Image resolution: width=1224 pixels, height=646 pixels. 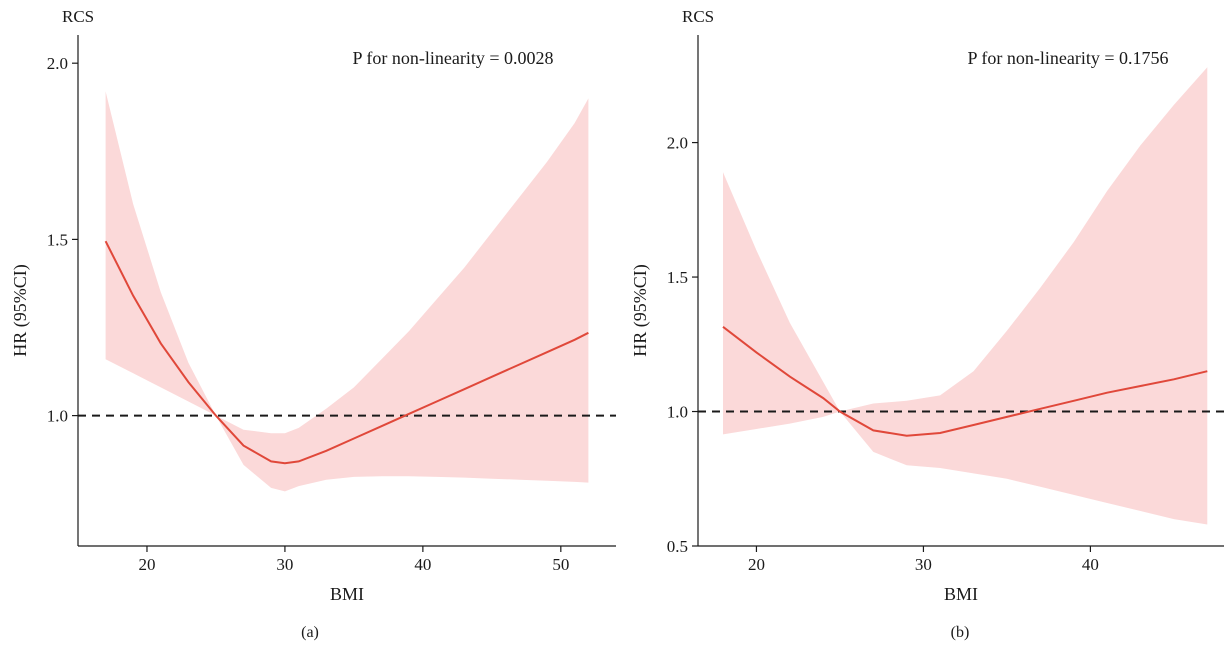 I want to click on panel-label: (b), so click(x=960, y=632).